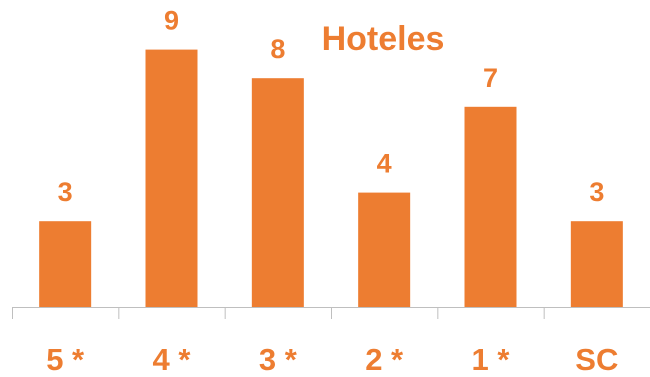  What do you see at coordinates (491, 359) in the screenshot?
I see `category-label: 1 *` at bounding box center [491, 359].